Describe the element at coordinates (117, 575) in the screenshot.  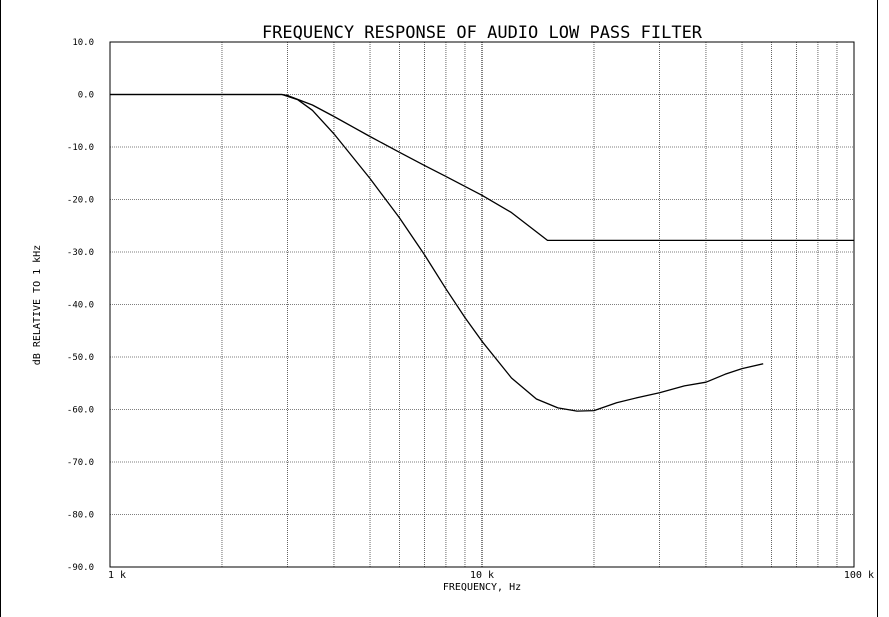
I see `x-tick-label: 1 k` at that location.